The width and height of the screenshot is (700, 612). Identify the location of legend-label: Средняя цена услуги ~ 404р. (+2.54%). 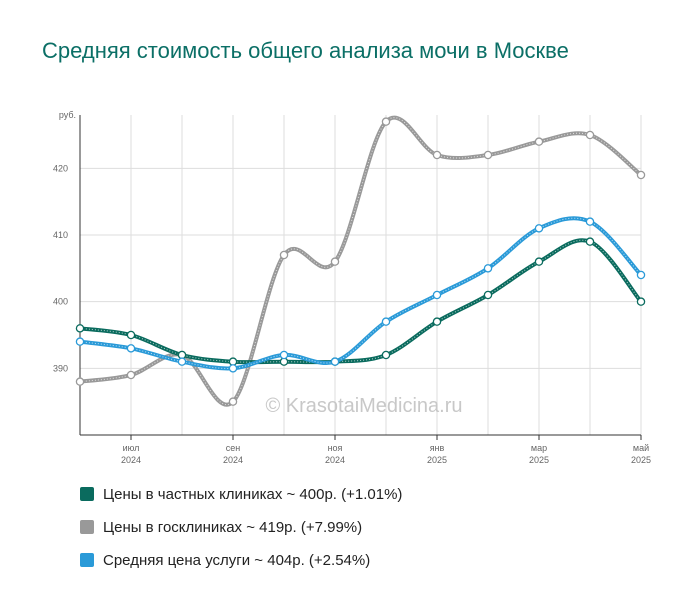
(237, 560).